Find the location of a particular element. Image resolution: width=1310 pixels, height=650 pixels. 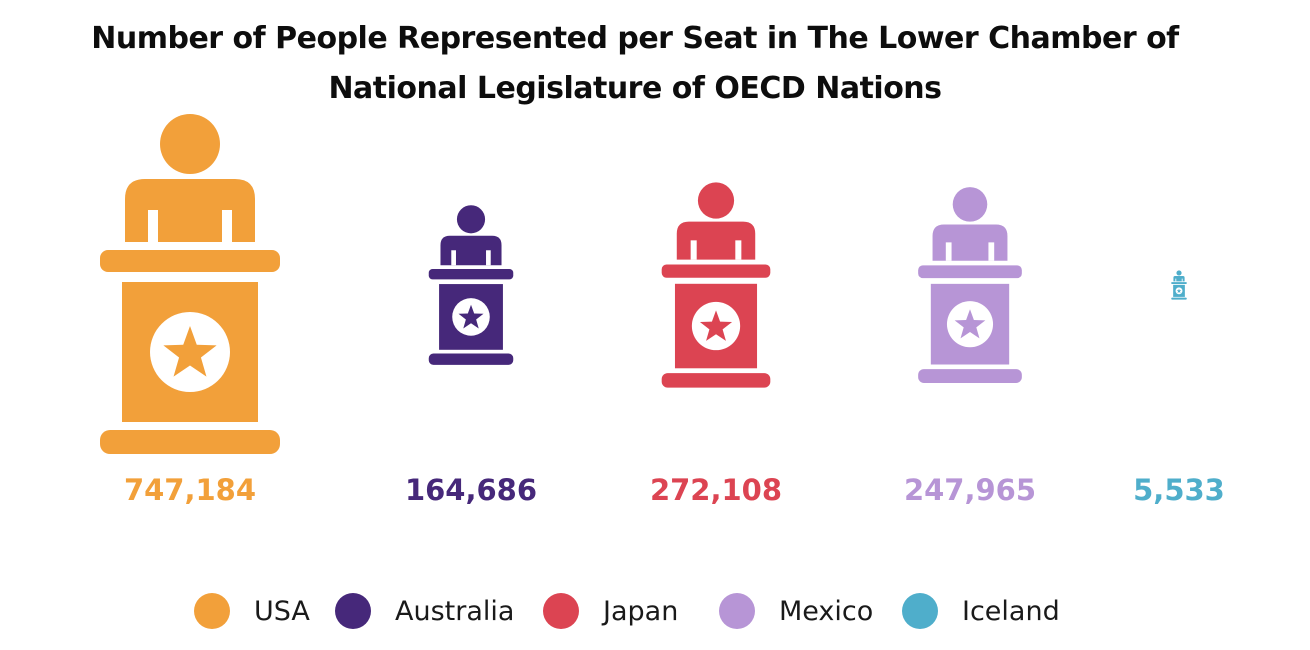

legend-item-usa: USA is located at coordinates (252, 611).